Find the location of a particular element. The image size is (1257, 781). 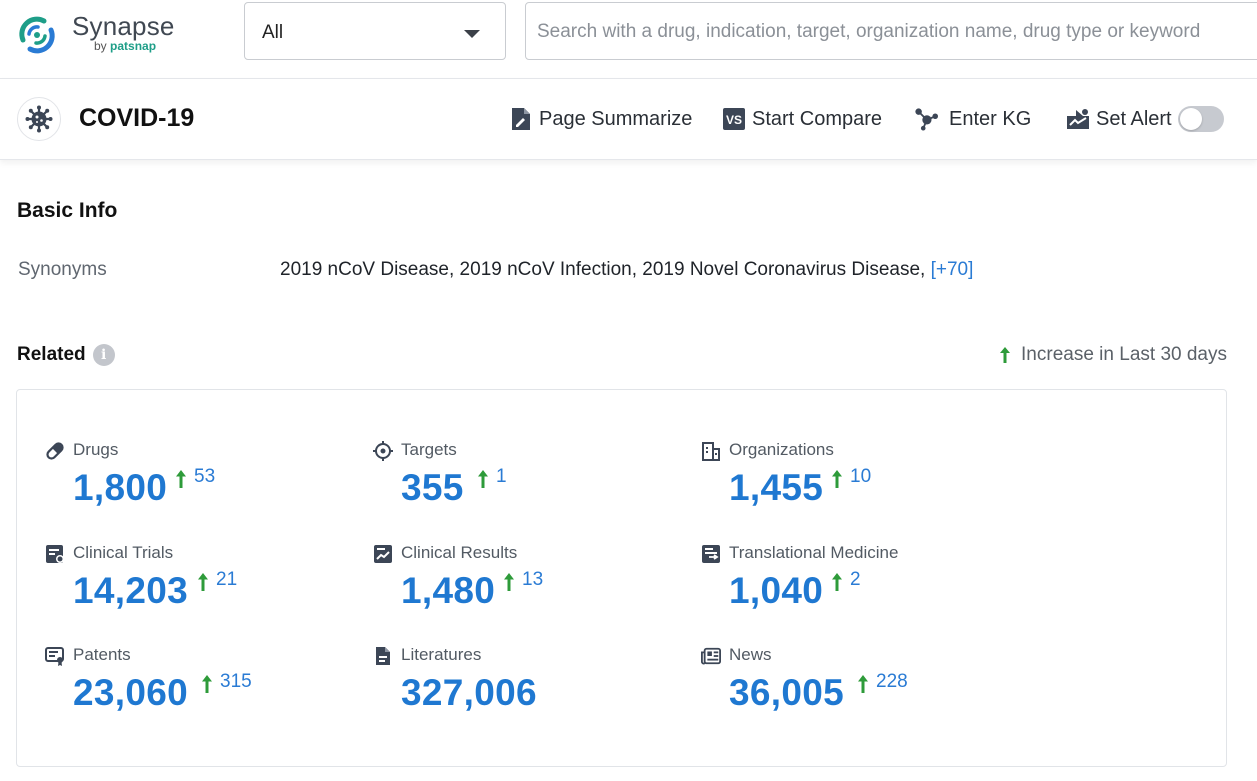

enter-kg-button: Enter KG is located at coordinates (972, 119).